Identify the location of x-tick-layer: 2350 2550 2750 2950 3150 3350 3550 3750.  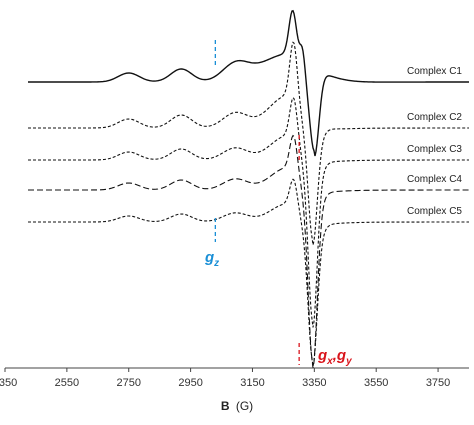
(225, 378).